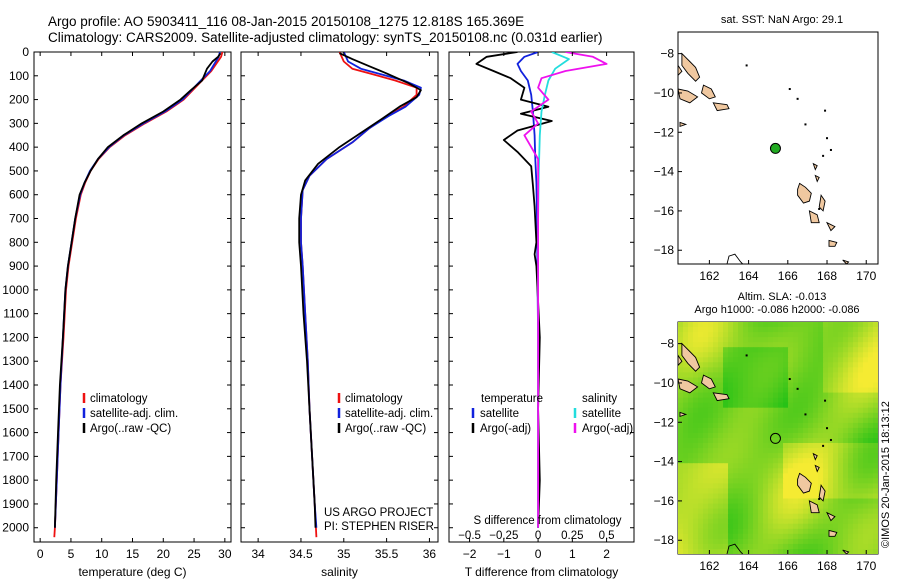 This screenshot has height=580, width=900. I want to click on xtick-label-salinity-profile: 34, so click(258, 554).